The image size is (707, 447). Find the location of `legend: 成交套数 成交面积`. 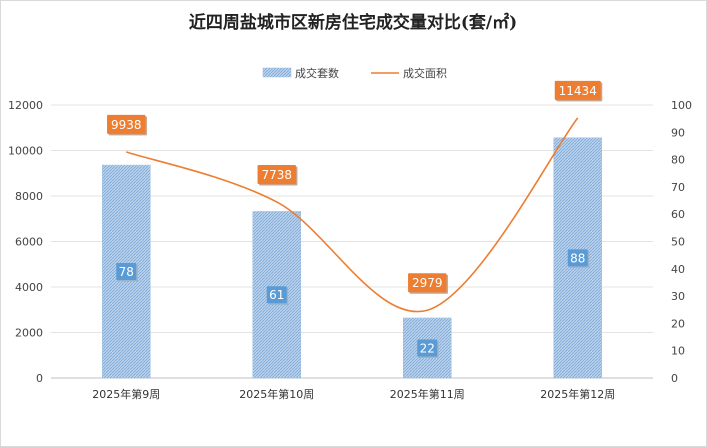

legend: 成交套数 成交面积 is located at coordinates (354, 73).